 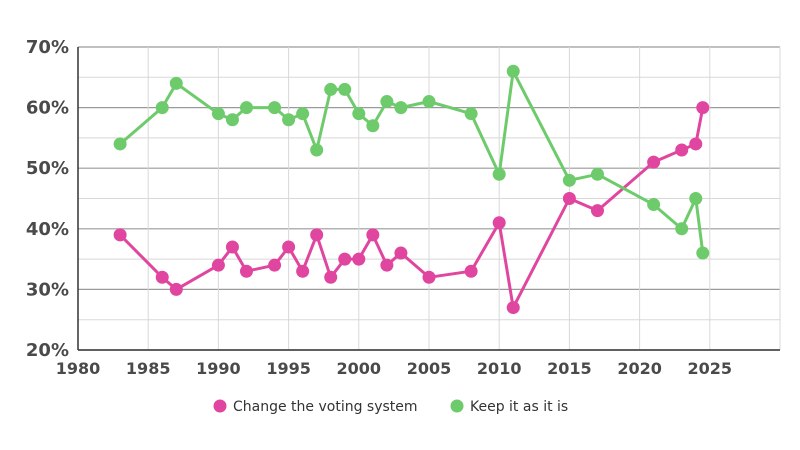 What do you see at coordinates (359, 368) in the screenshot?
I see `x-tick-label: 2000` at bounding box center [359, 368].